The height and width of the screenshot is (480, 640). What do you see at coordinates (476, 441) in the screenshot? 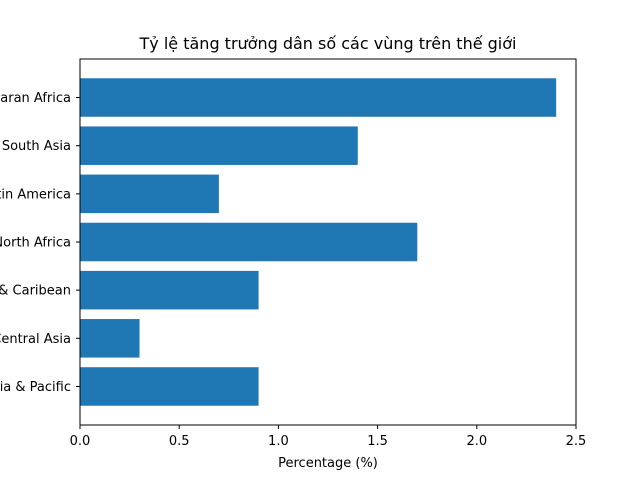
I see `x-tick-label: 2.0` at bounding box center [476, 441].